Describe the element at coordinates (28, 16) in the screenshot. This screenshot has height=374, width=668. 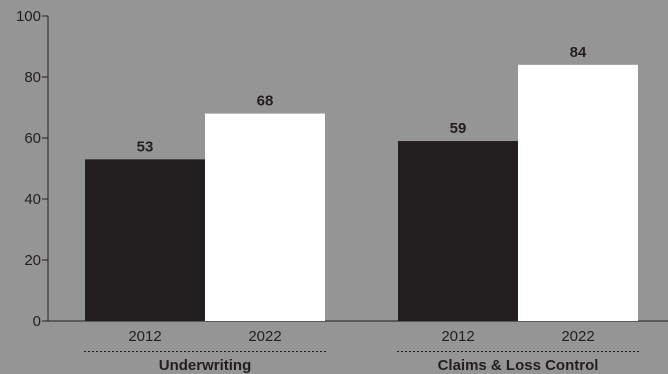
I see `y-tick-label: 100` at that location.